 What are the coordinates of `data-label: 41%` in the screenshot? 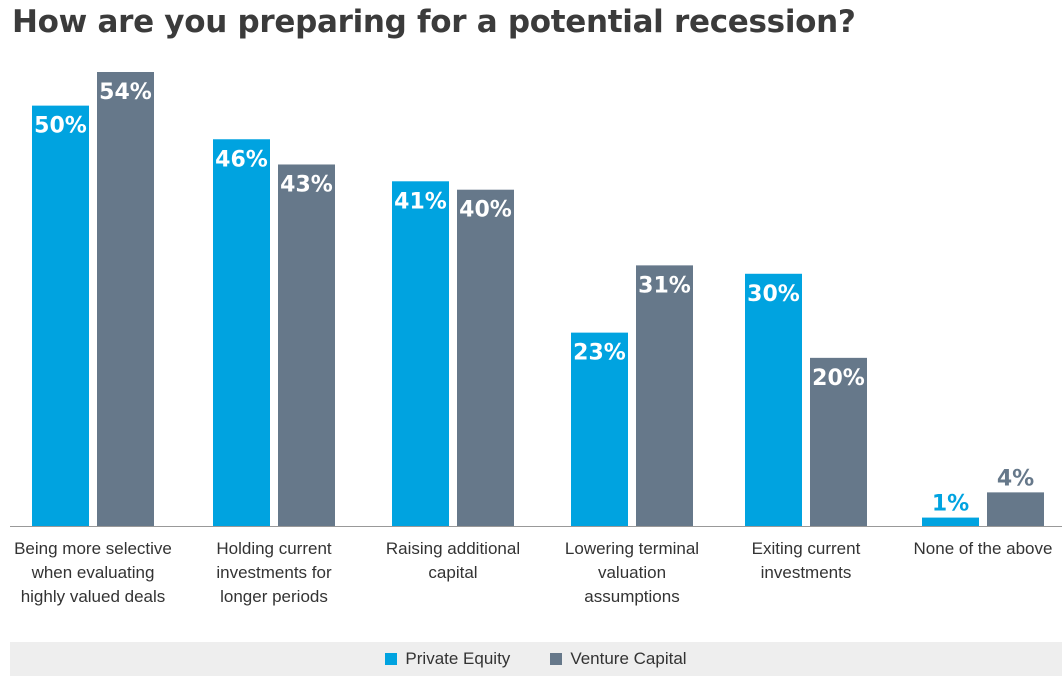 It's located at (420, 201).